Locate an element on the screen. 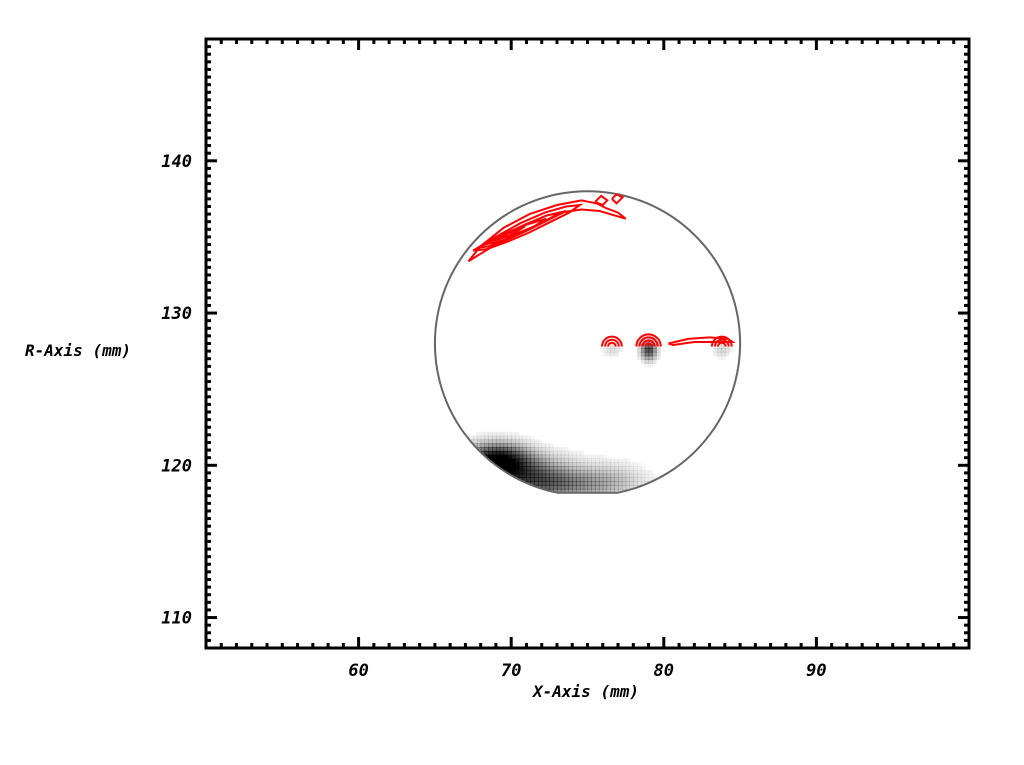 This screenshot has height=765, width=1024. x-tick-label: 80 is located at coordinates (664, 671).